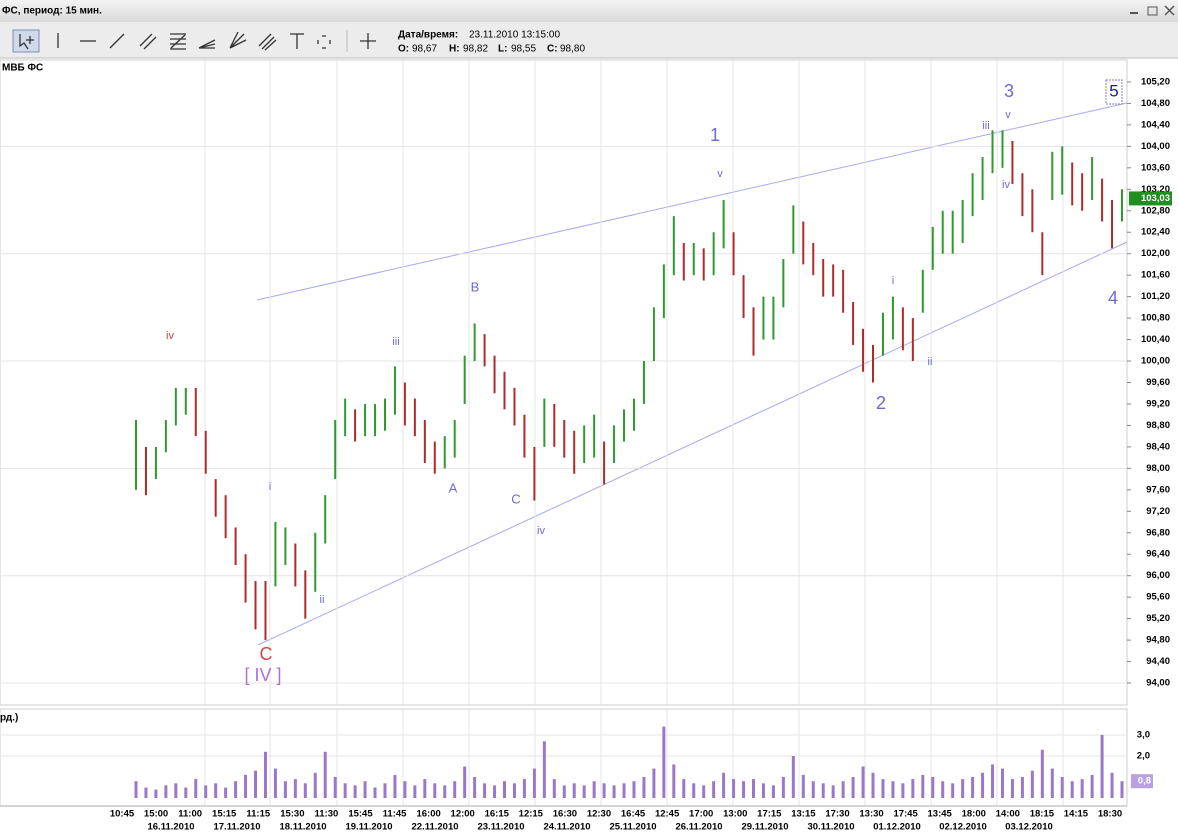 Image resolution: width=1178 pixels, height=834 pixels. What do you see at coordinates (1155, 189) in the screenshot?
I see `y-tick-label: 103,20` at bounding box center [1155, 189].